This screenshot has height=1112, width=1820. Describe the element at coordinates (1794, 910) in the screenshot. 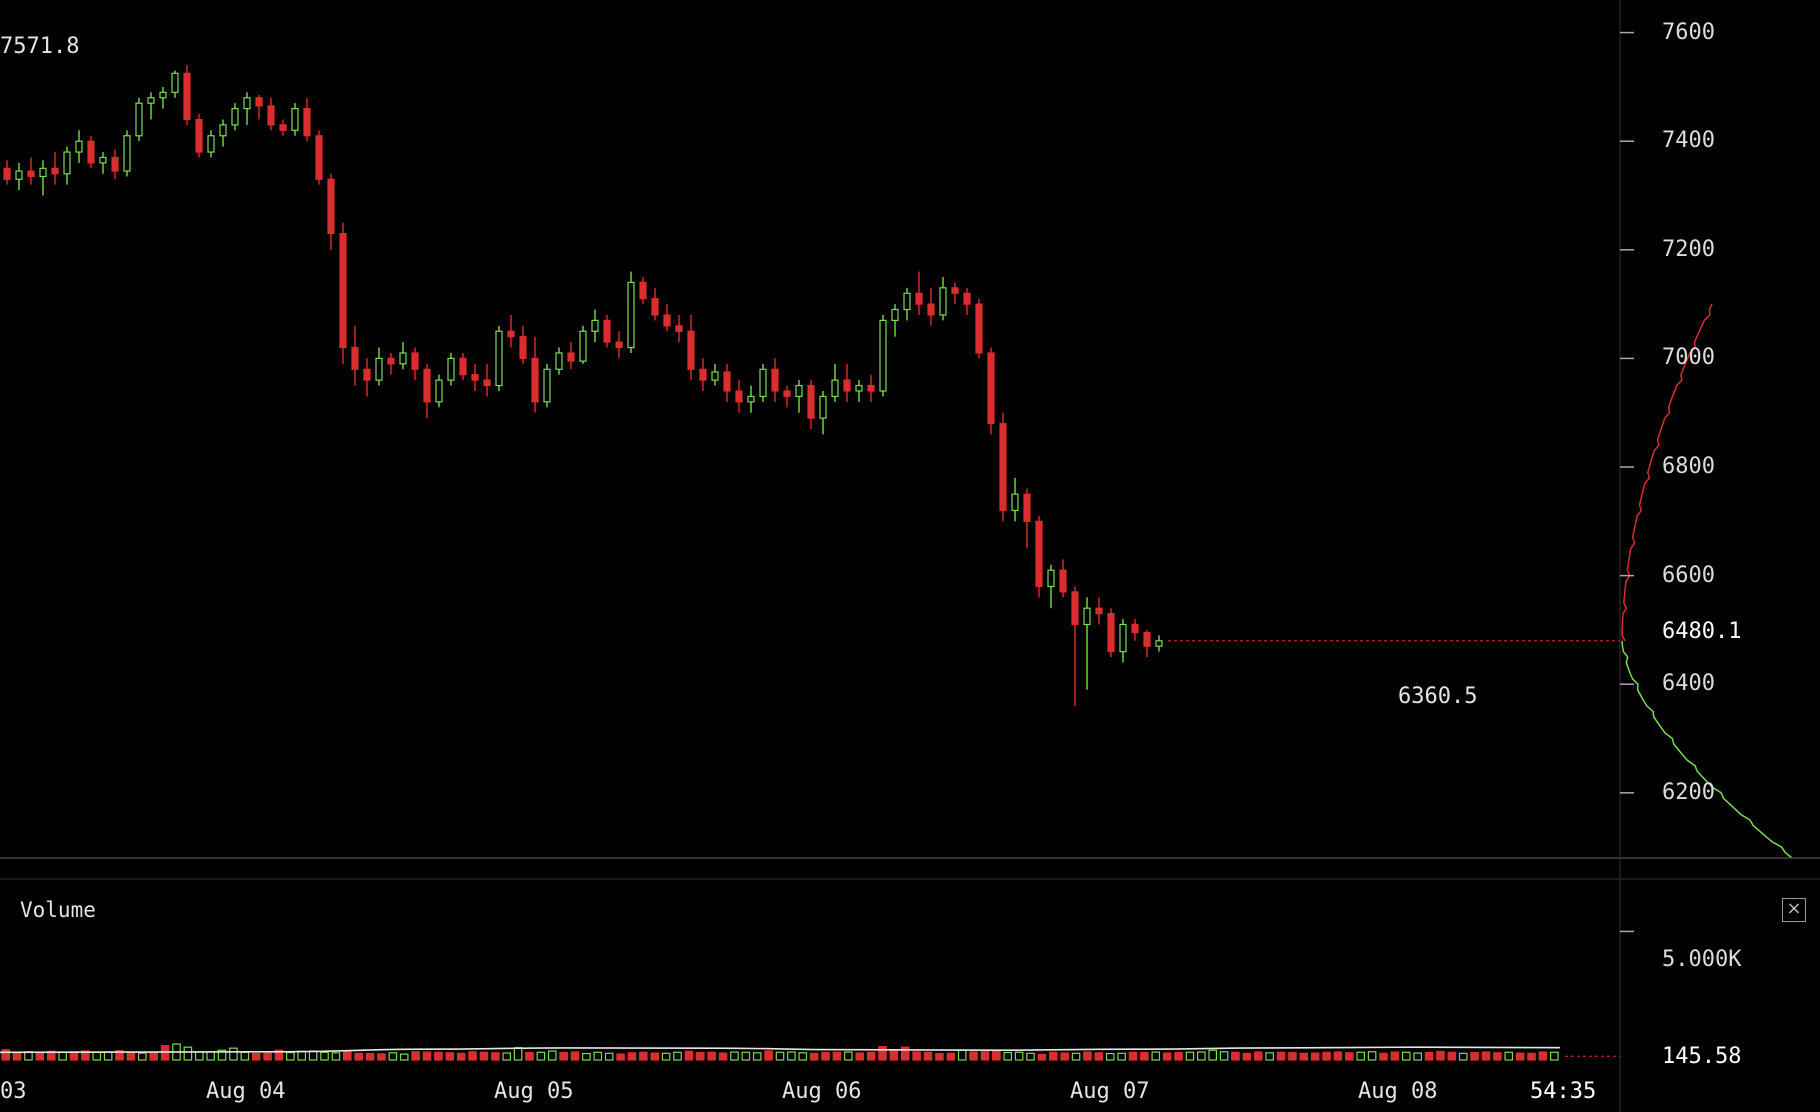

I see `close-icon: ×` at that location.